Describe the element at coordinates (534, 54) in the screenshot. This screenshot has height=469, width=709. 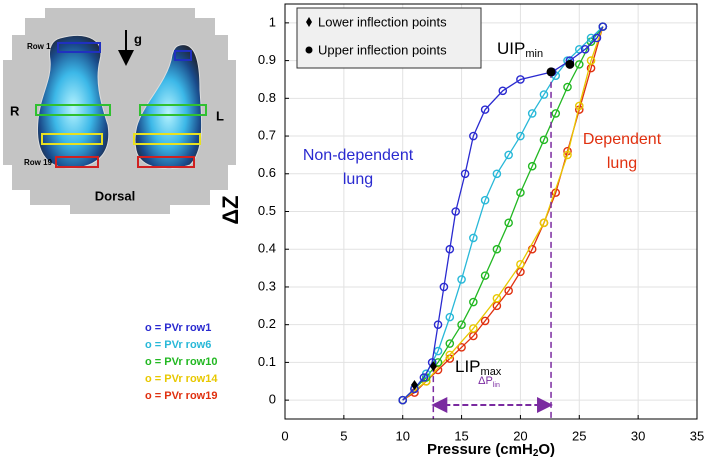
I see `uip-label-sub: min` at that location.